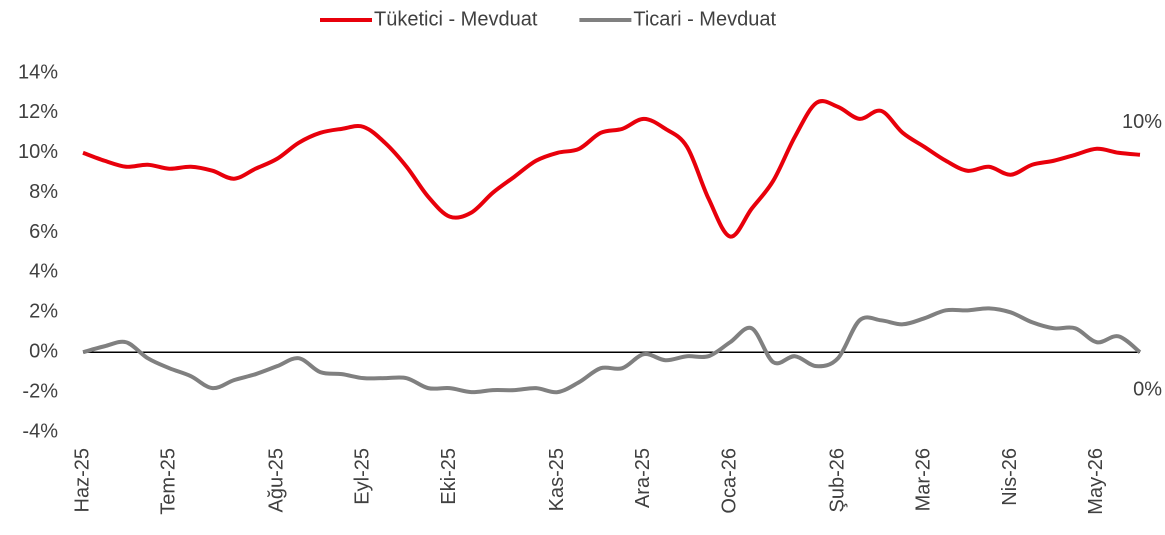  What do you see at coordinates (38, 72) in the screenshot?
I see `y-tick-label: 14%` at bounding box center [38, 72].